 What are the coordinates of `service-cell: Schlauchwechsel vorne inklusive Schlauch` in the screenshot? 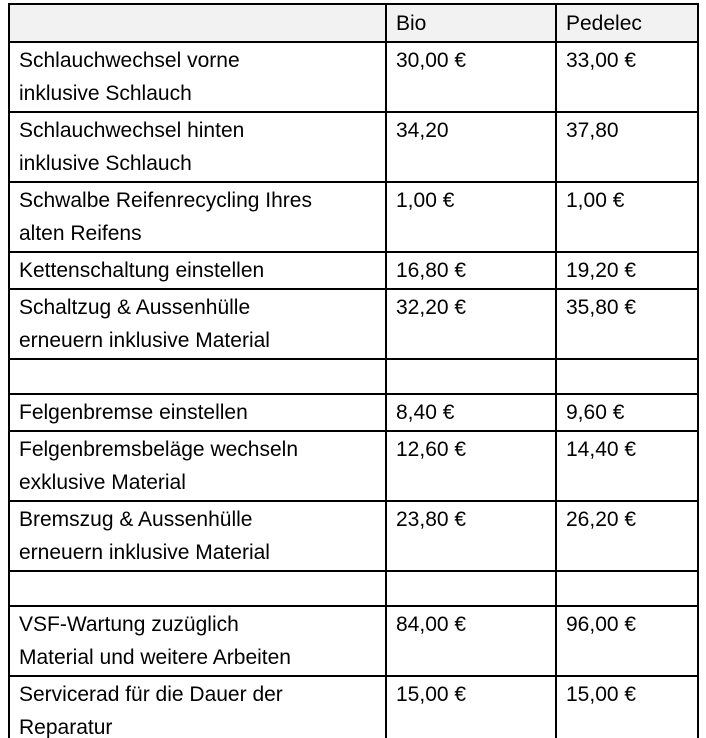 It's located at (197, 77).